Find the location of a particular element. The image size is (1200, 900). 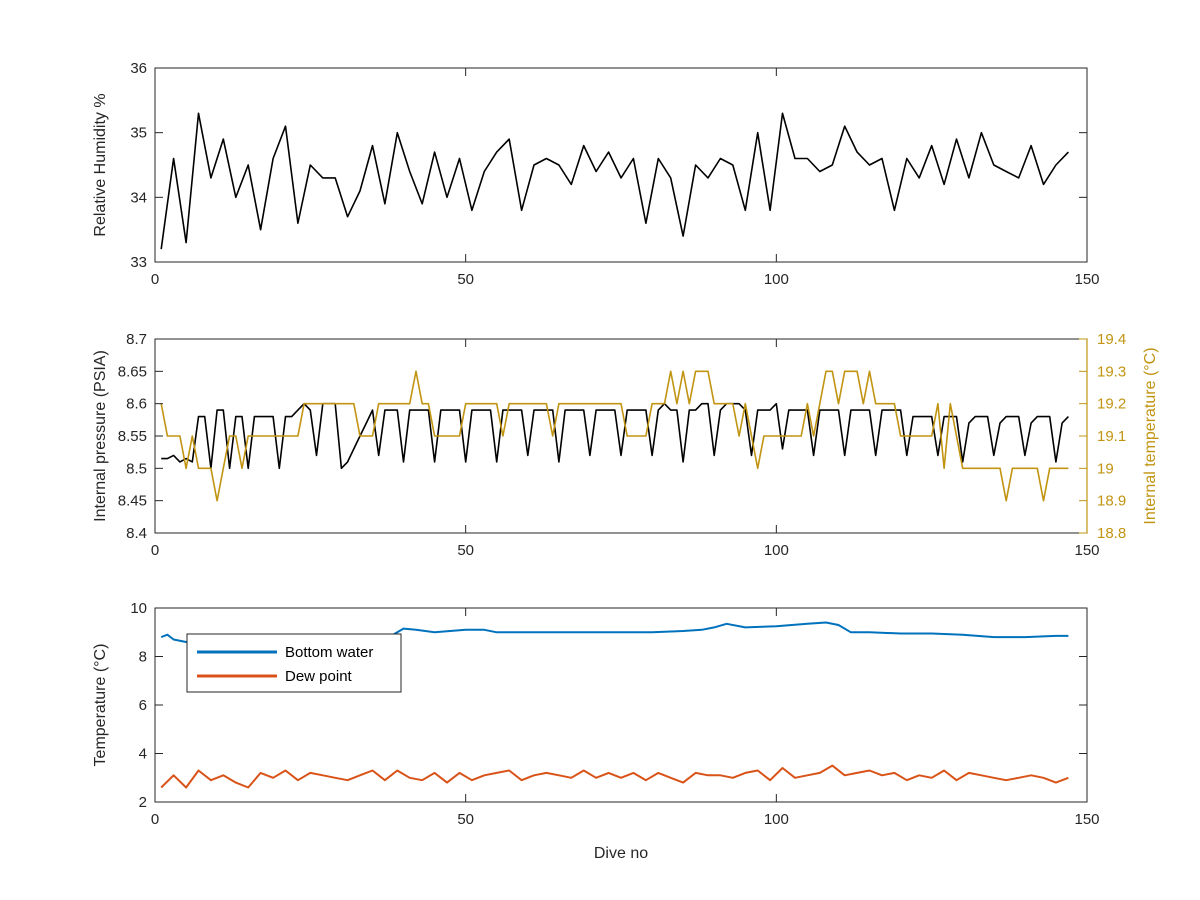

y2-tick-label: 19.3 is located at coordinates (1111, 371).